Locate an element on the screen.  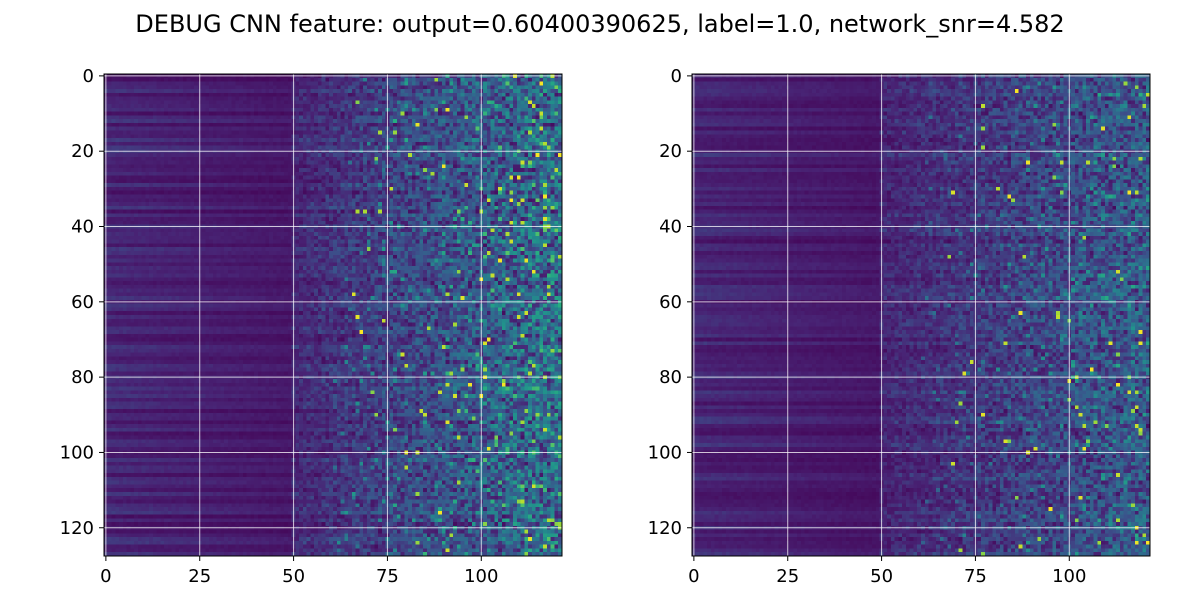
left-heatmap-y-axis: 0 20 40 60 80 100 120 is located at coordinates (82, 302).